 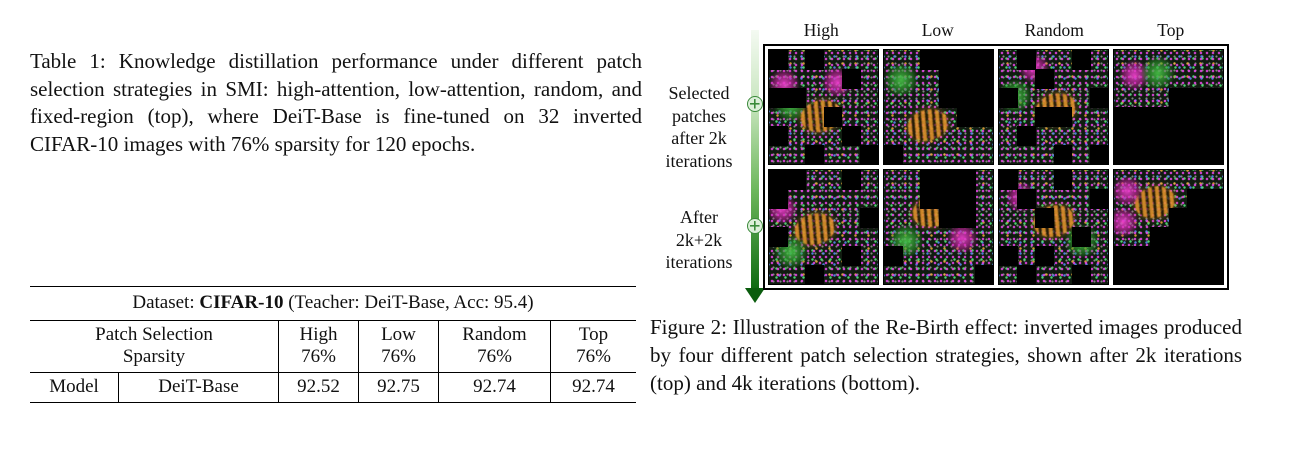 I want to click on figure-row-label-2k: Selected patches after 2k iterations, so click(x=699, y=127).